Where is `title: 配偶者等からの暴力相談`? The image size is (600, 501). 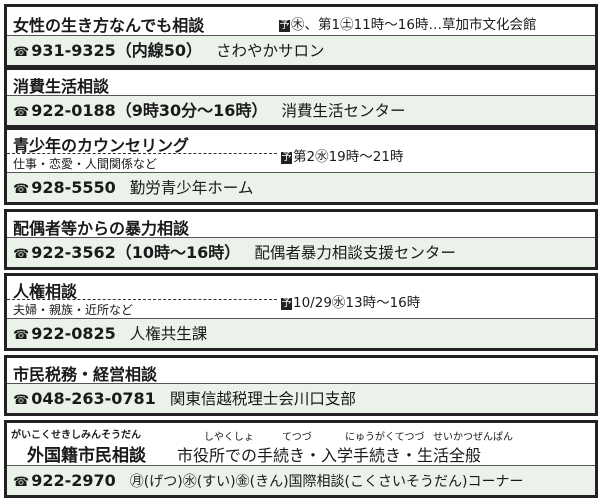
title: 配偶者等からの暴力相談 is located at coordinates (101, 228).